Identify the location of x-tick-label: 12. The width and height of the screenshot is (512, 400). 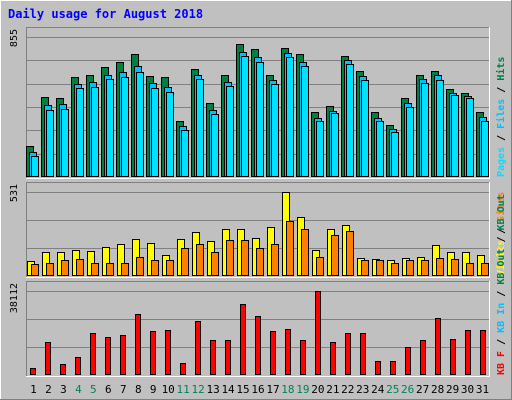
(198, 389).